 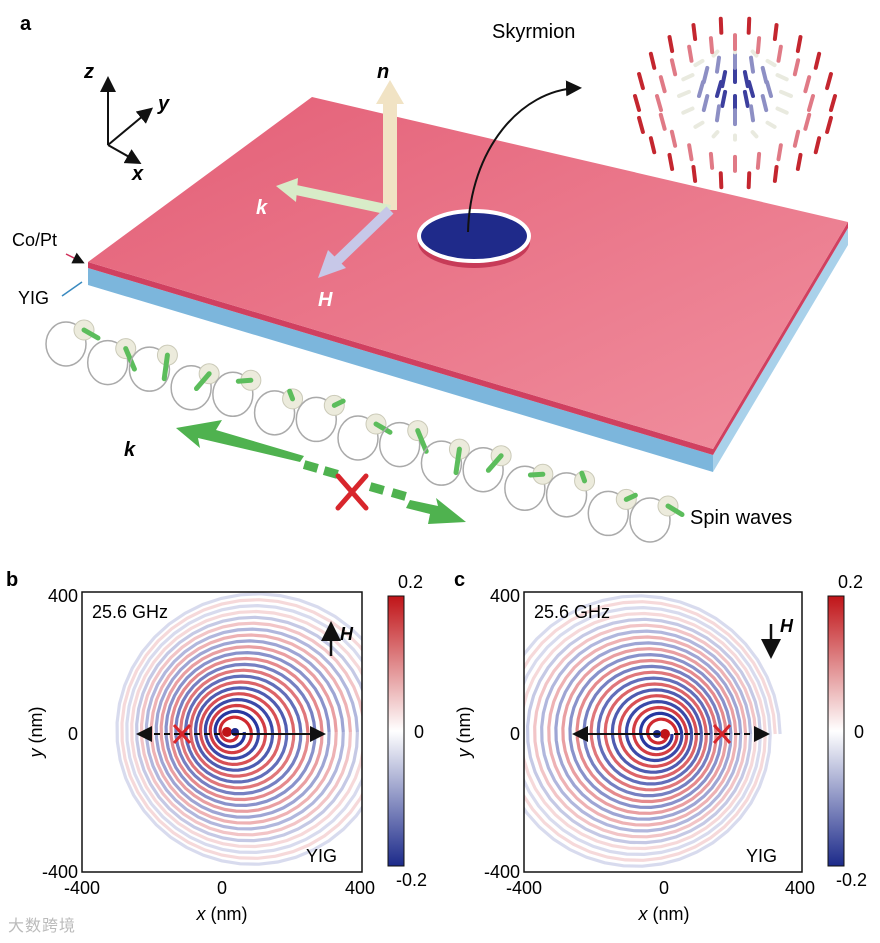 I want to click on label-n: n, so click(x=383, y=72).